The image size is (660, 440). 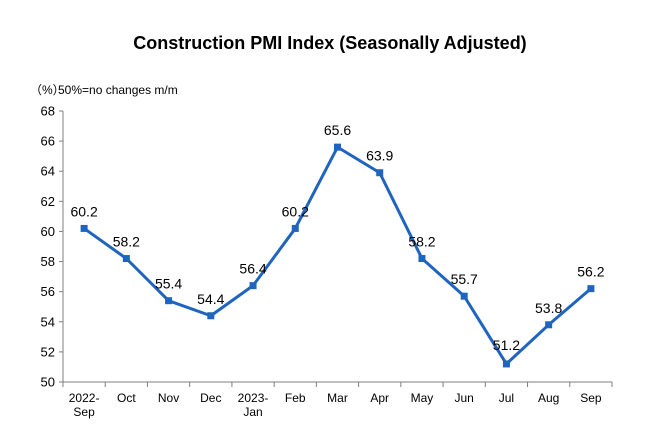 I want to click on y-tick-label: 64, so click(x=48, y=171).